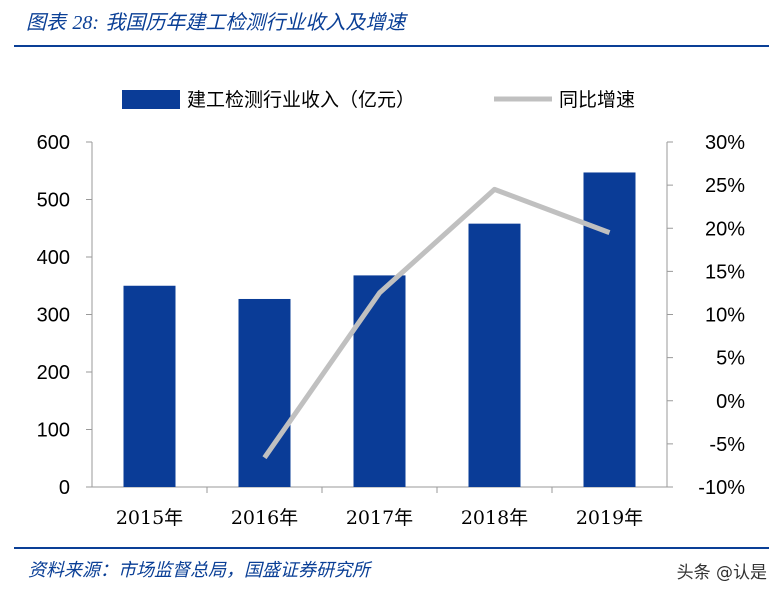 This screenshot has width=779, height=593. What do you see at coordinates (730, 359) in the screenshot?
I see `right-tick-label: 5%` at bounding box center [730, 359].